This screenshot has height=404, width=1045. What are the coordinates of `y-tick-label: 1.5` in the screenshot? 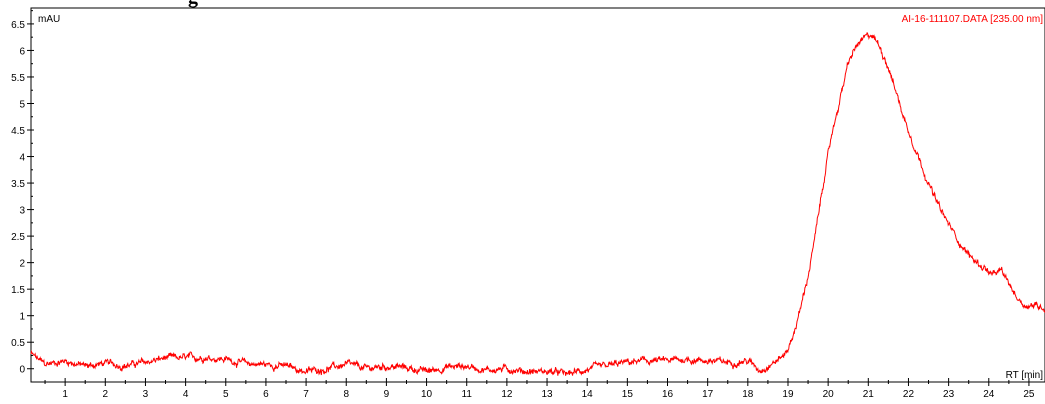 It's located at (18, 290).